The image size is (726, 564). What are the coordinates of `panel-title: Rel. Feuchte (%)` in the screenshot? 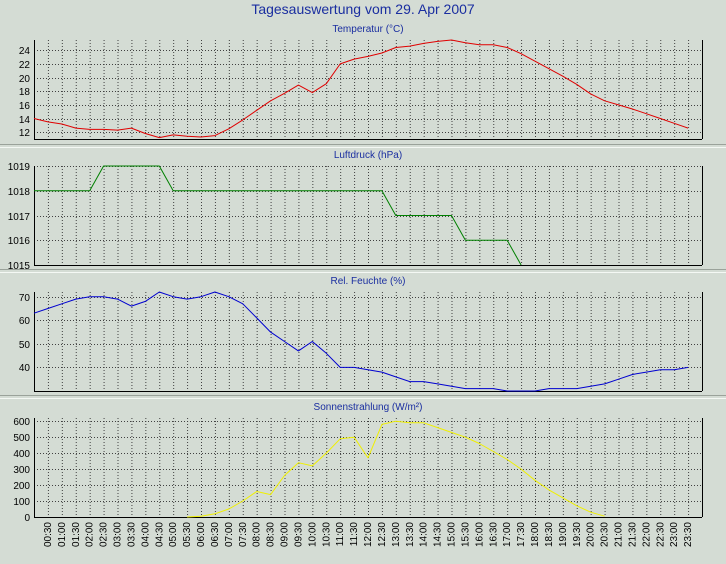 It's located at (367, 281).